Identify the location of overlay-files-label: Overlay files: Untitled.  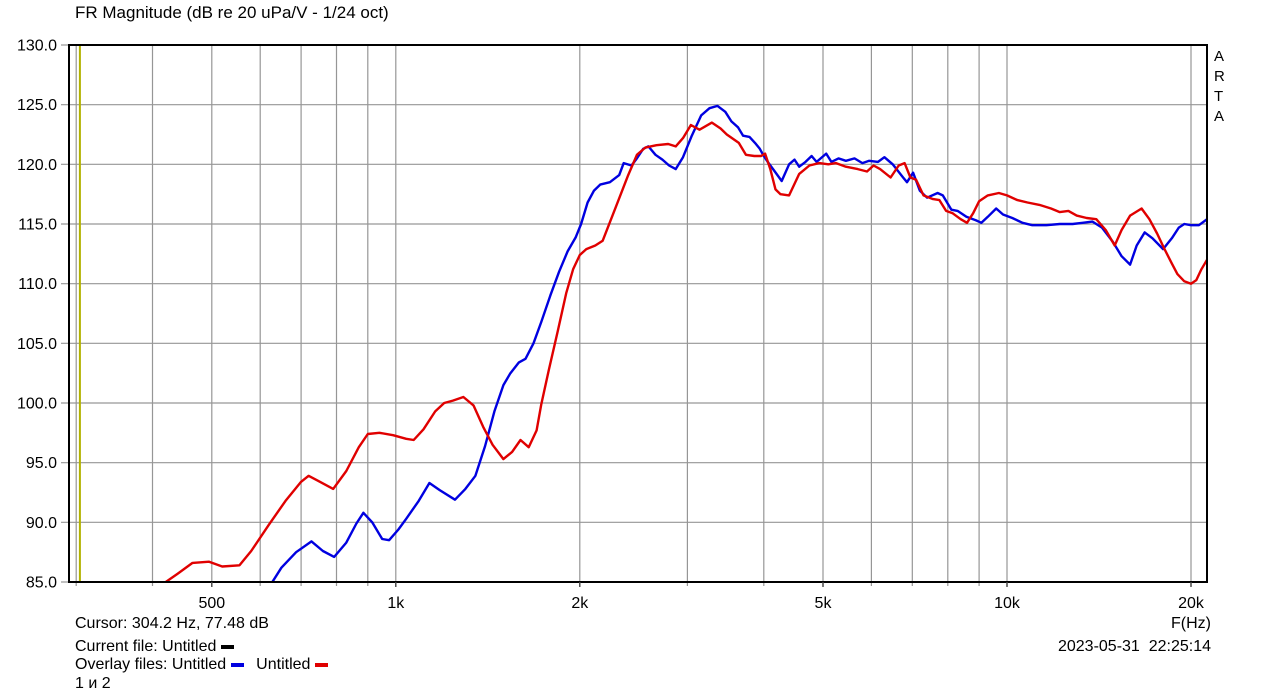
(151, 664).